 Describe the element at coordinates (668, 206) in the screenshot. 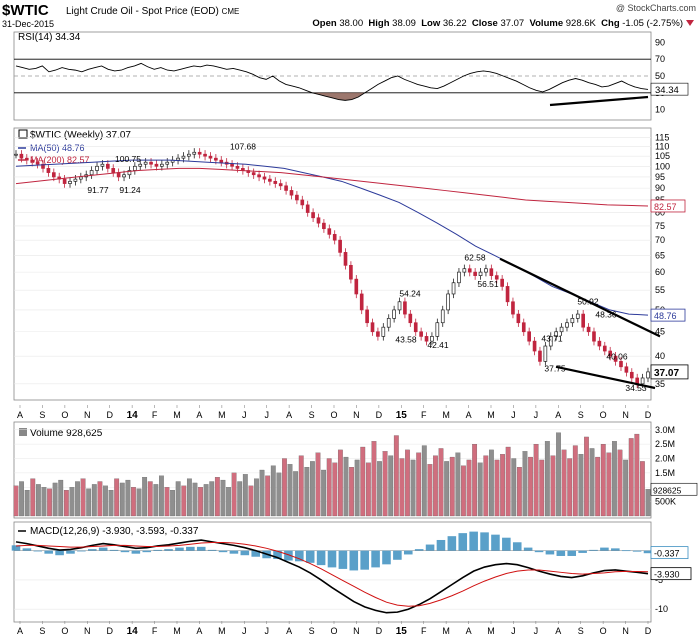

I see `ma200-value-box` at that location.